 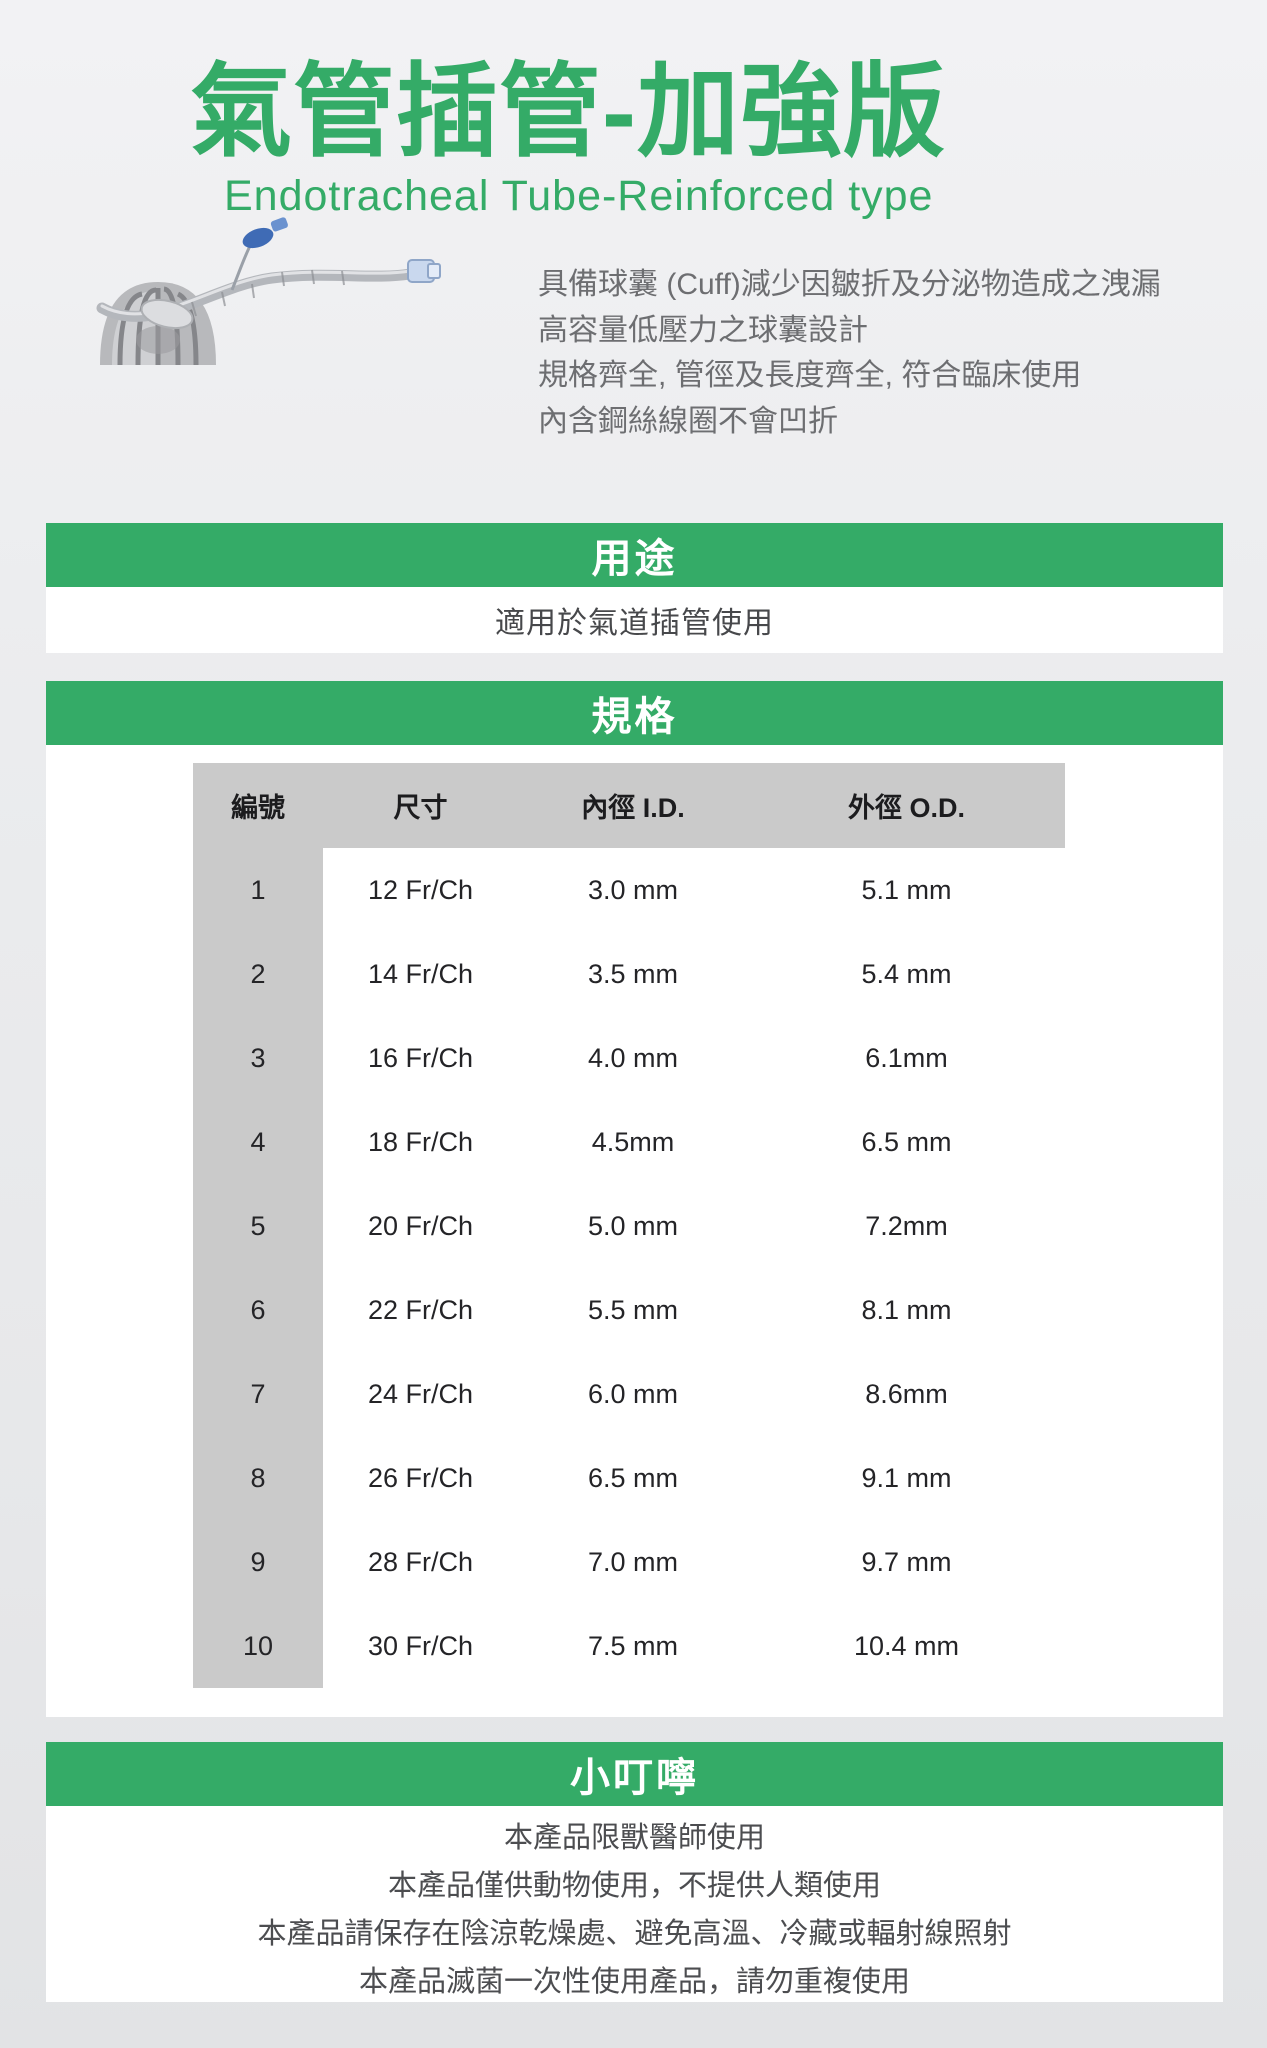 I want to click on table-cell: 30 Fr/Ch, so click(x=420, y=1645).